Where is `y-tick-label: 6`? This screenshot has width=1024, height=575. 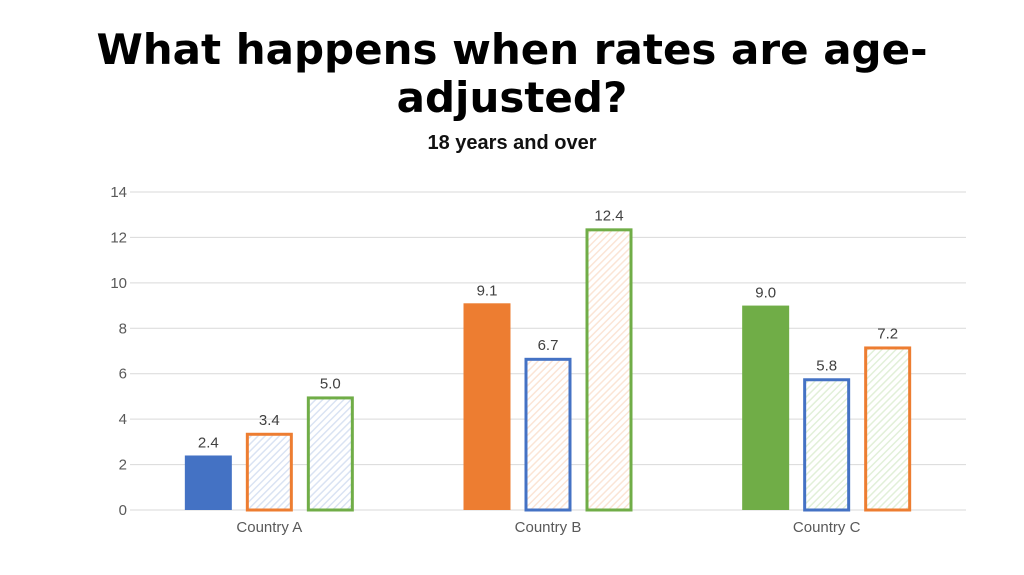 y-tick-label: 6 is located at coordinates (123, 374).